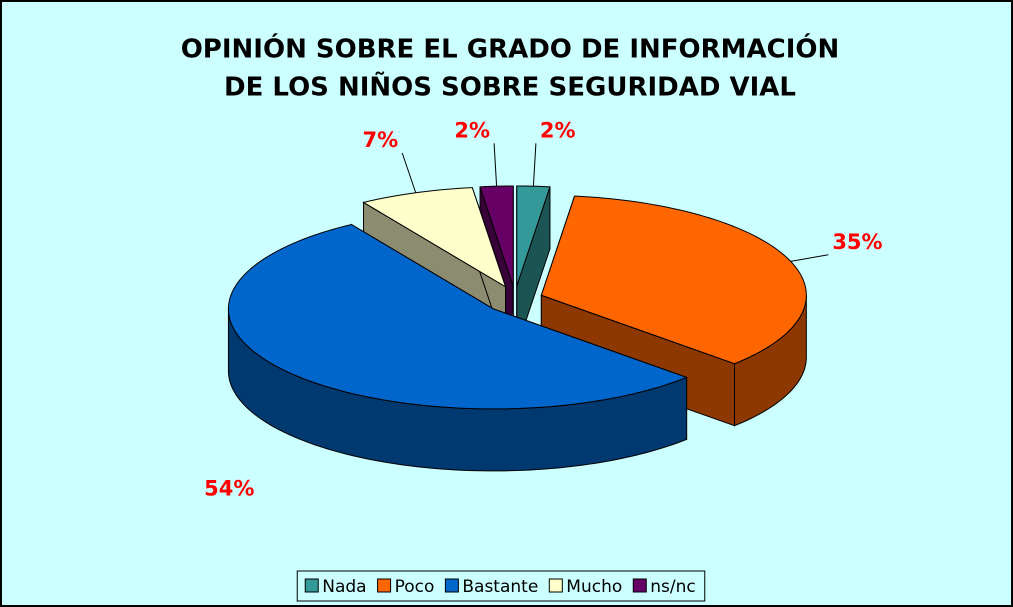  Describe the element at coordinates (415, 587) in the screenshot. I see `legend-label: Poco` at that location.